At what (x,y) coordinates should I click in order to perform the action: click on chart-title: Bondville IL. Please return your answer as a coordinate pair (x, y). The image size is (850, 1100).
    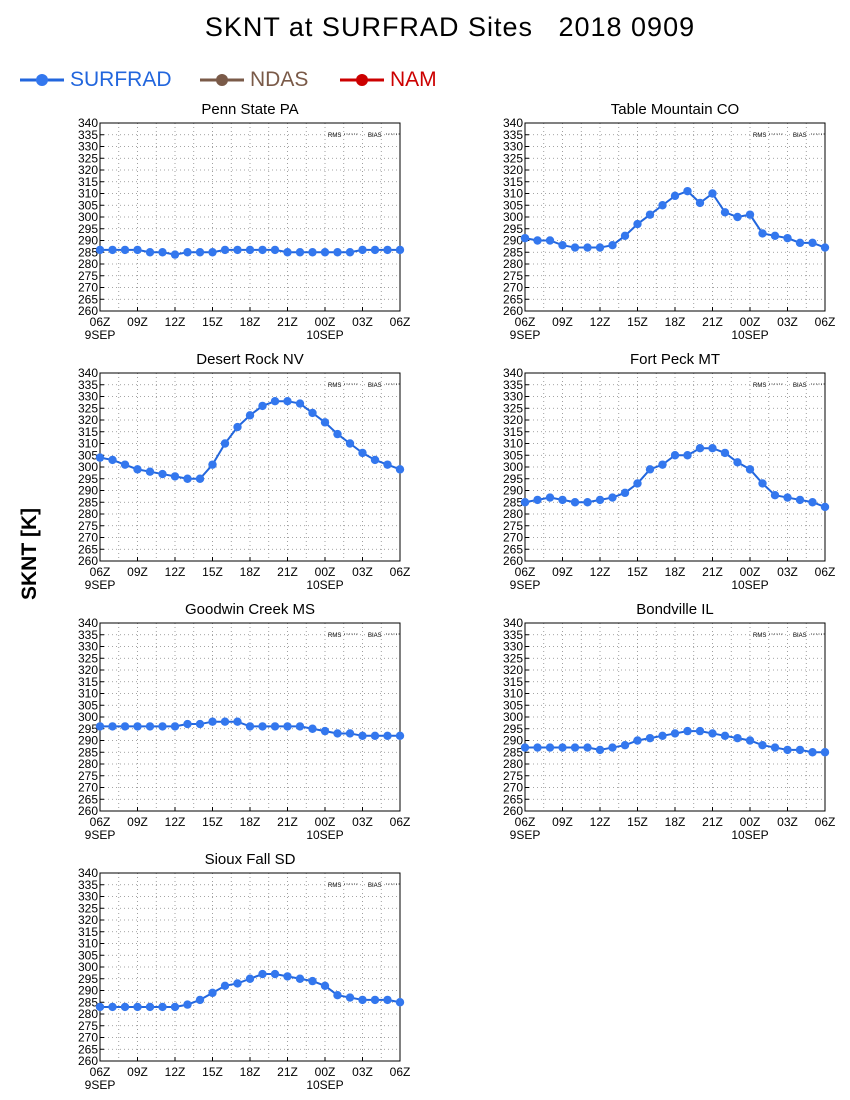
    Looking at the image, I should click on (675, 609).